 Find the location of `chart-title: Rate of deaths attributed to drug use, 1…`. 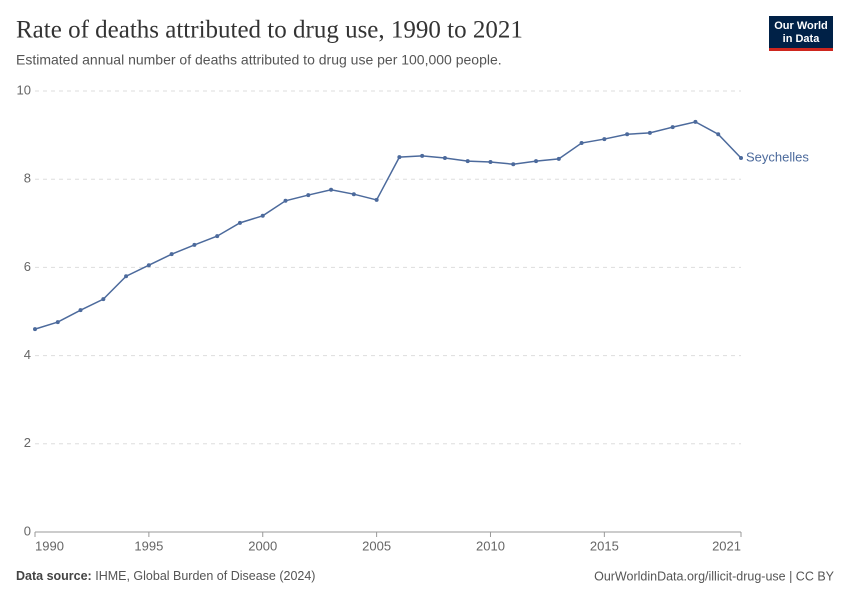

chart-title: Rate of deaths attributed to drug use, 1… is located at coordinates (269, 30).